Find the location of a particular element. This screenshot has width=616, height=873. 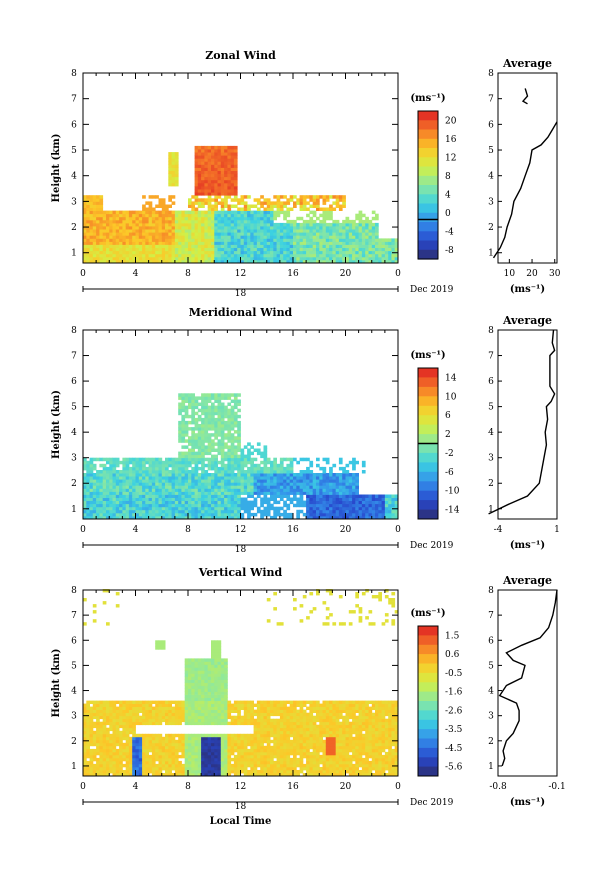

average-title: Average is located at coordinates (527, 63).